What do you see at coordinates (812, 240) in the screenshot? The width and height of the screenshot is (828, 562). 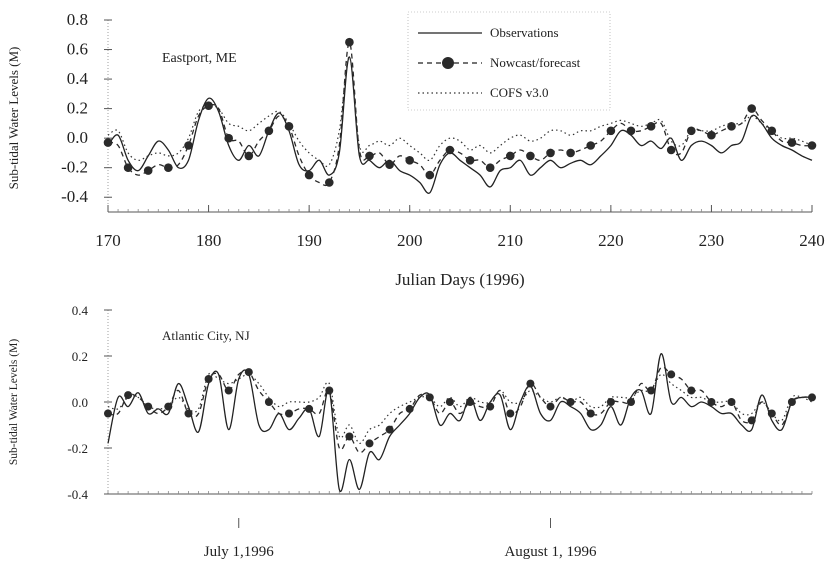 I see `x-tick-label: 240` at bounding box center [812, 240].